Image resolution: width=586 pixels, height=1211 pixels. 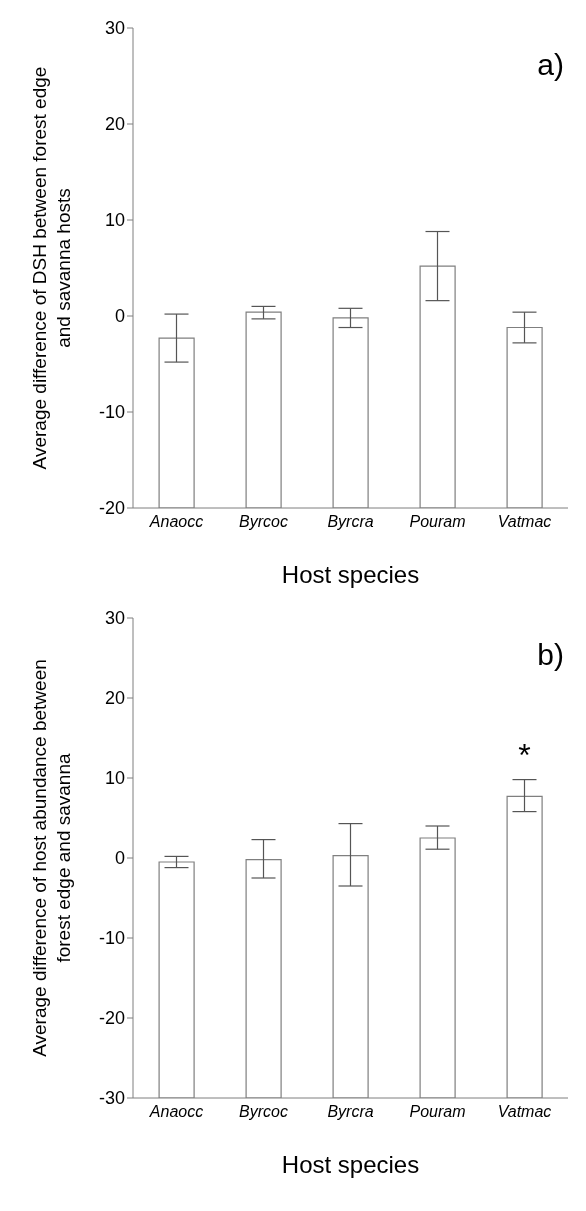 What do you see at coordinates (550, 655) in the screenshot?
I see `text: b)` at bounding box center [550, 655].